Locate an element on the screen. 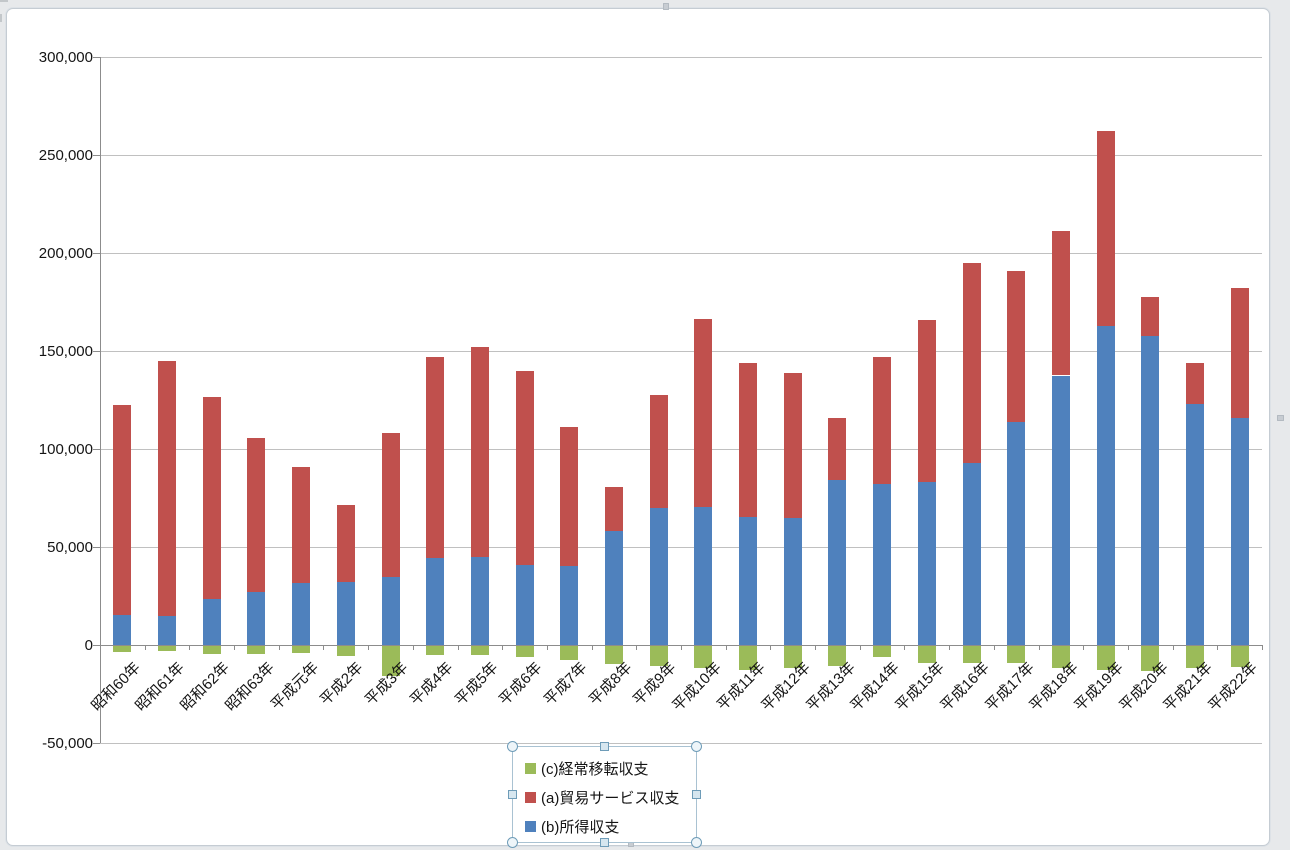 The image size is (1290, 850). legend-handle-top-mid is located at coordinates (604, 746).